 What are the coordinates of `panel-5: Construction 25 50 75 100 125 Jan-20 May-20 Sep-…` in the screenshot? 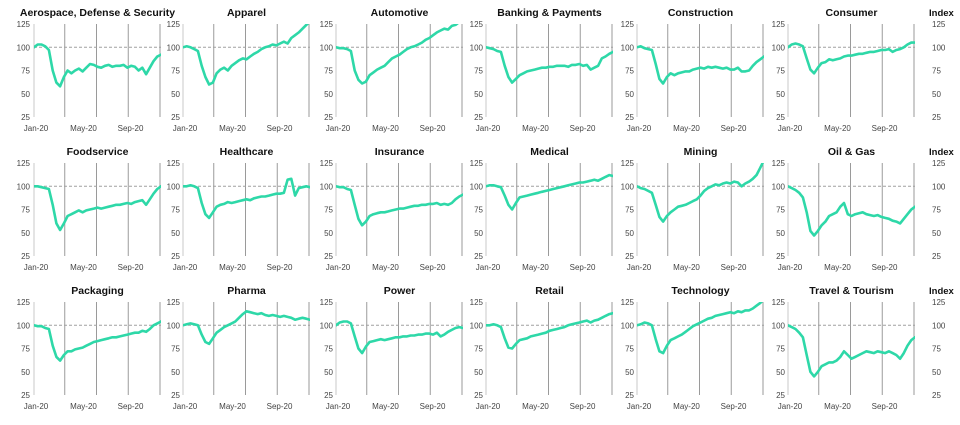 It's located at (692, 70).